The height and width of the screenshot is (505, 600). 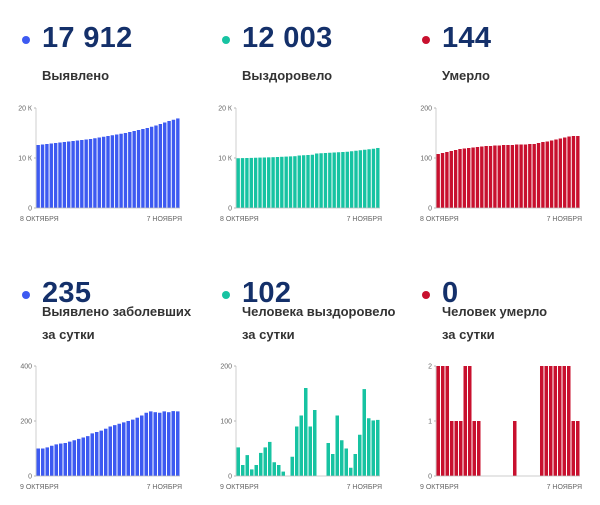 What do you see at coordinates (101, 428) in the screenshot?
I see `detected-daily-chart: 0 200 400 9 ОКТЯБРЯ 7 НОЯБРЯ` at bounding box center [101, 428].